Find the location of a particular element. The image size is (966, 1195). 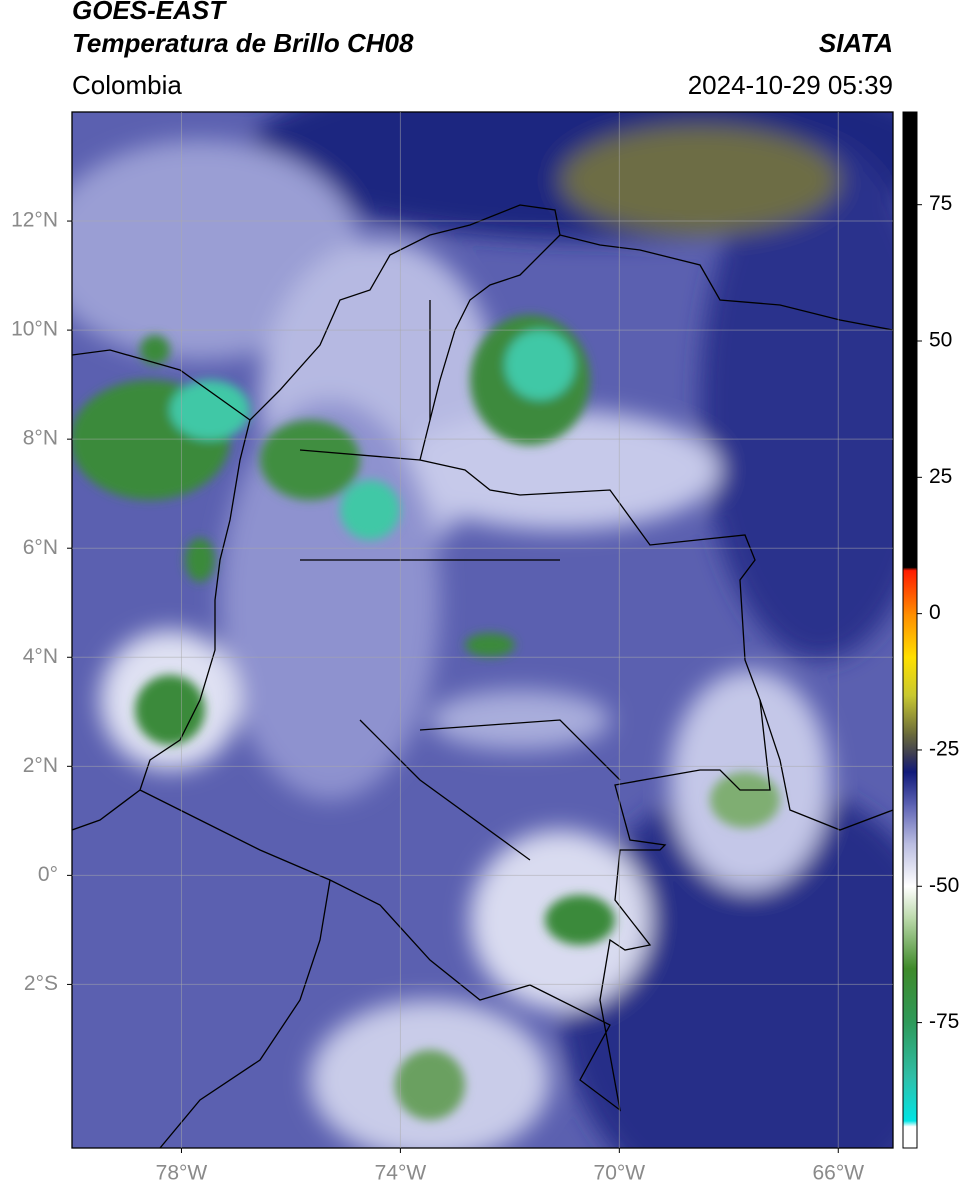

y-tick-label: 2°N is located at coordinates (40, 765).